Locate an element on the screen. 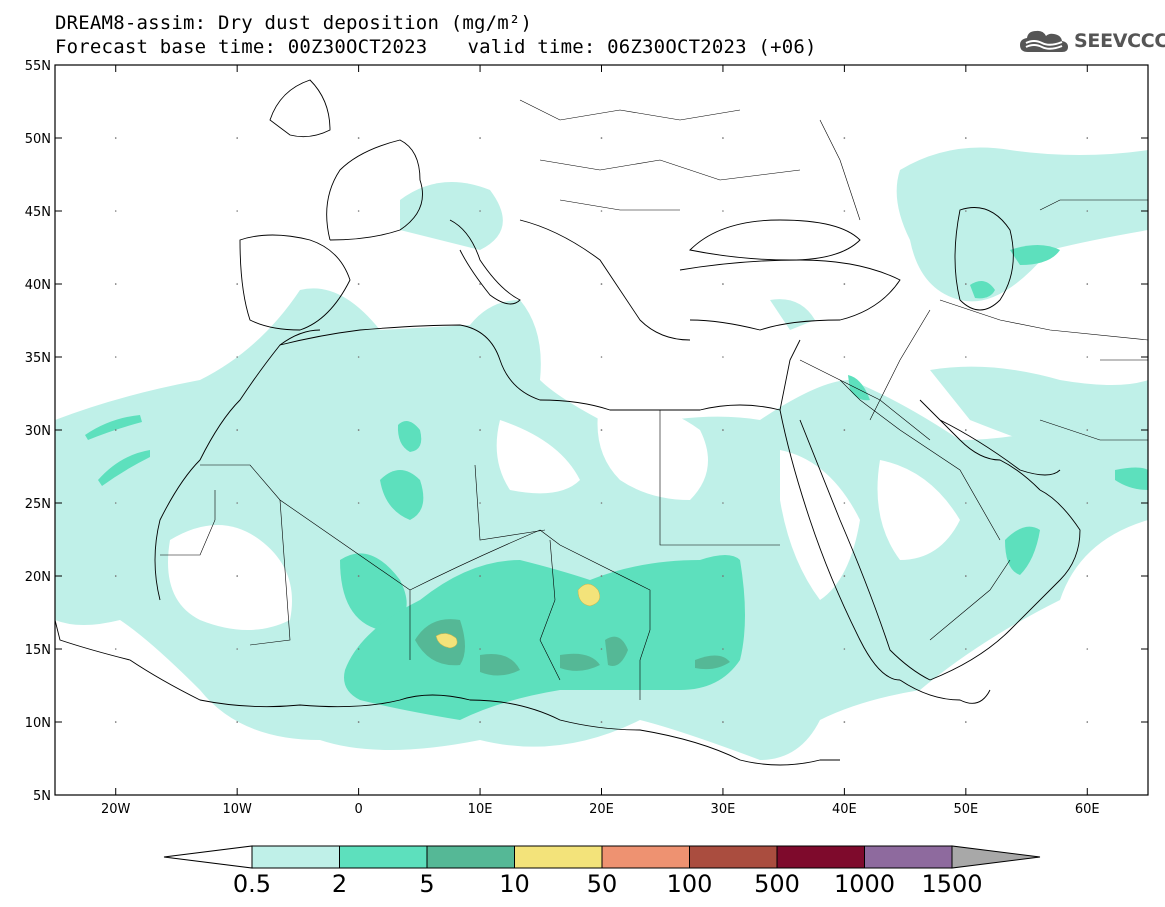 Image resolution: width=1165 pixels, height=907 pixels. colorbar-label: 5 is located at coordinates (426, 884).